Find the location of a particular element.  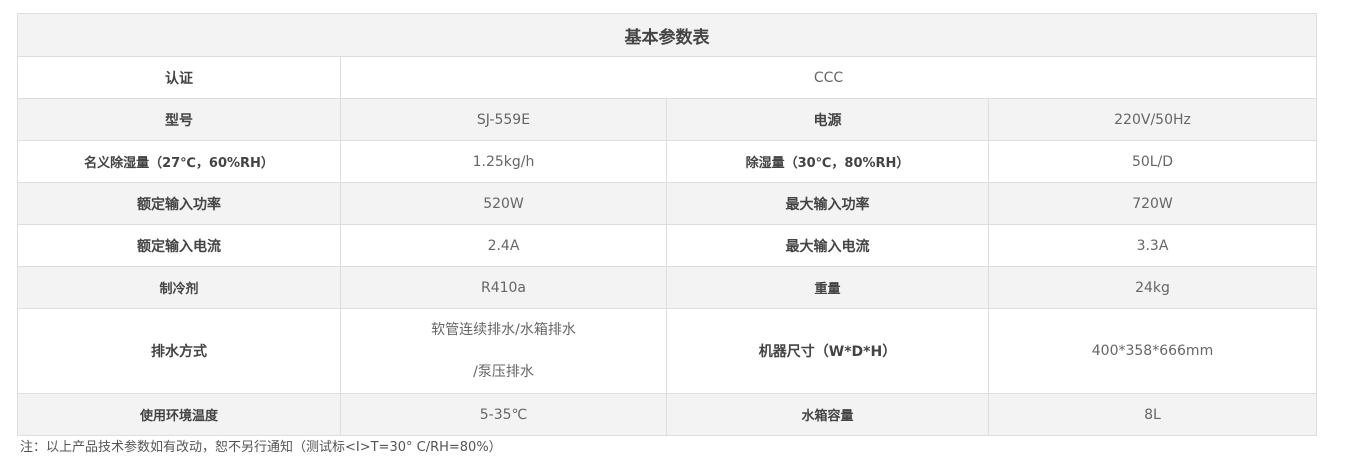

param-label: 使用环境温度 is located at coordinates (179, 414).